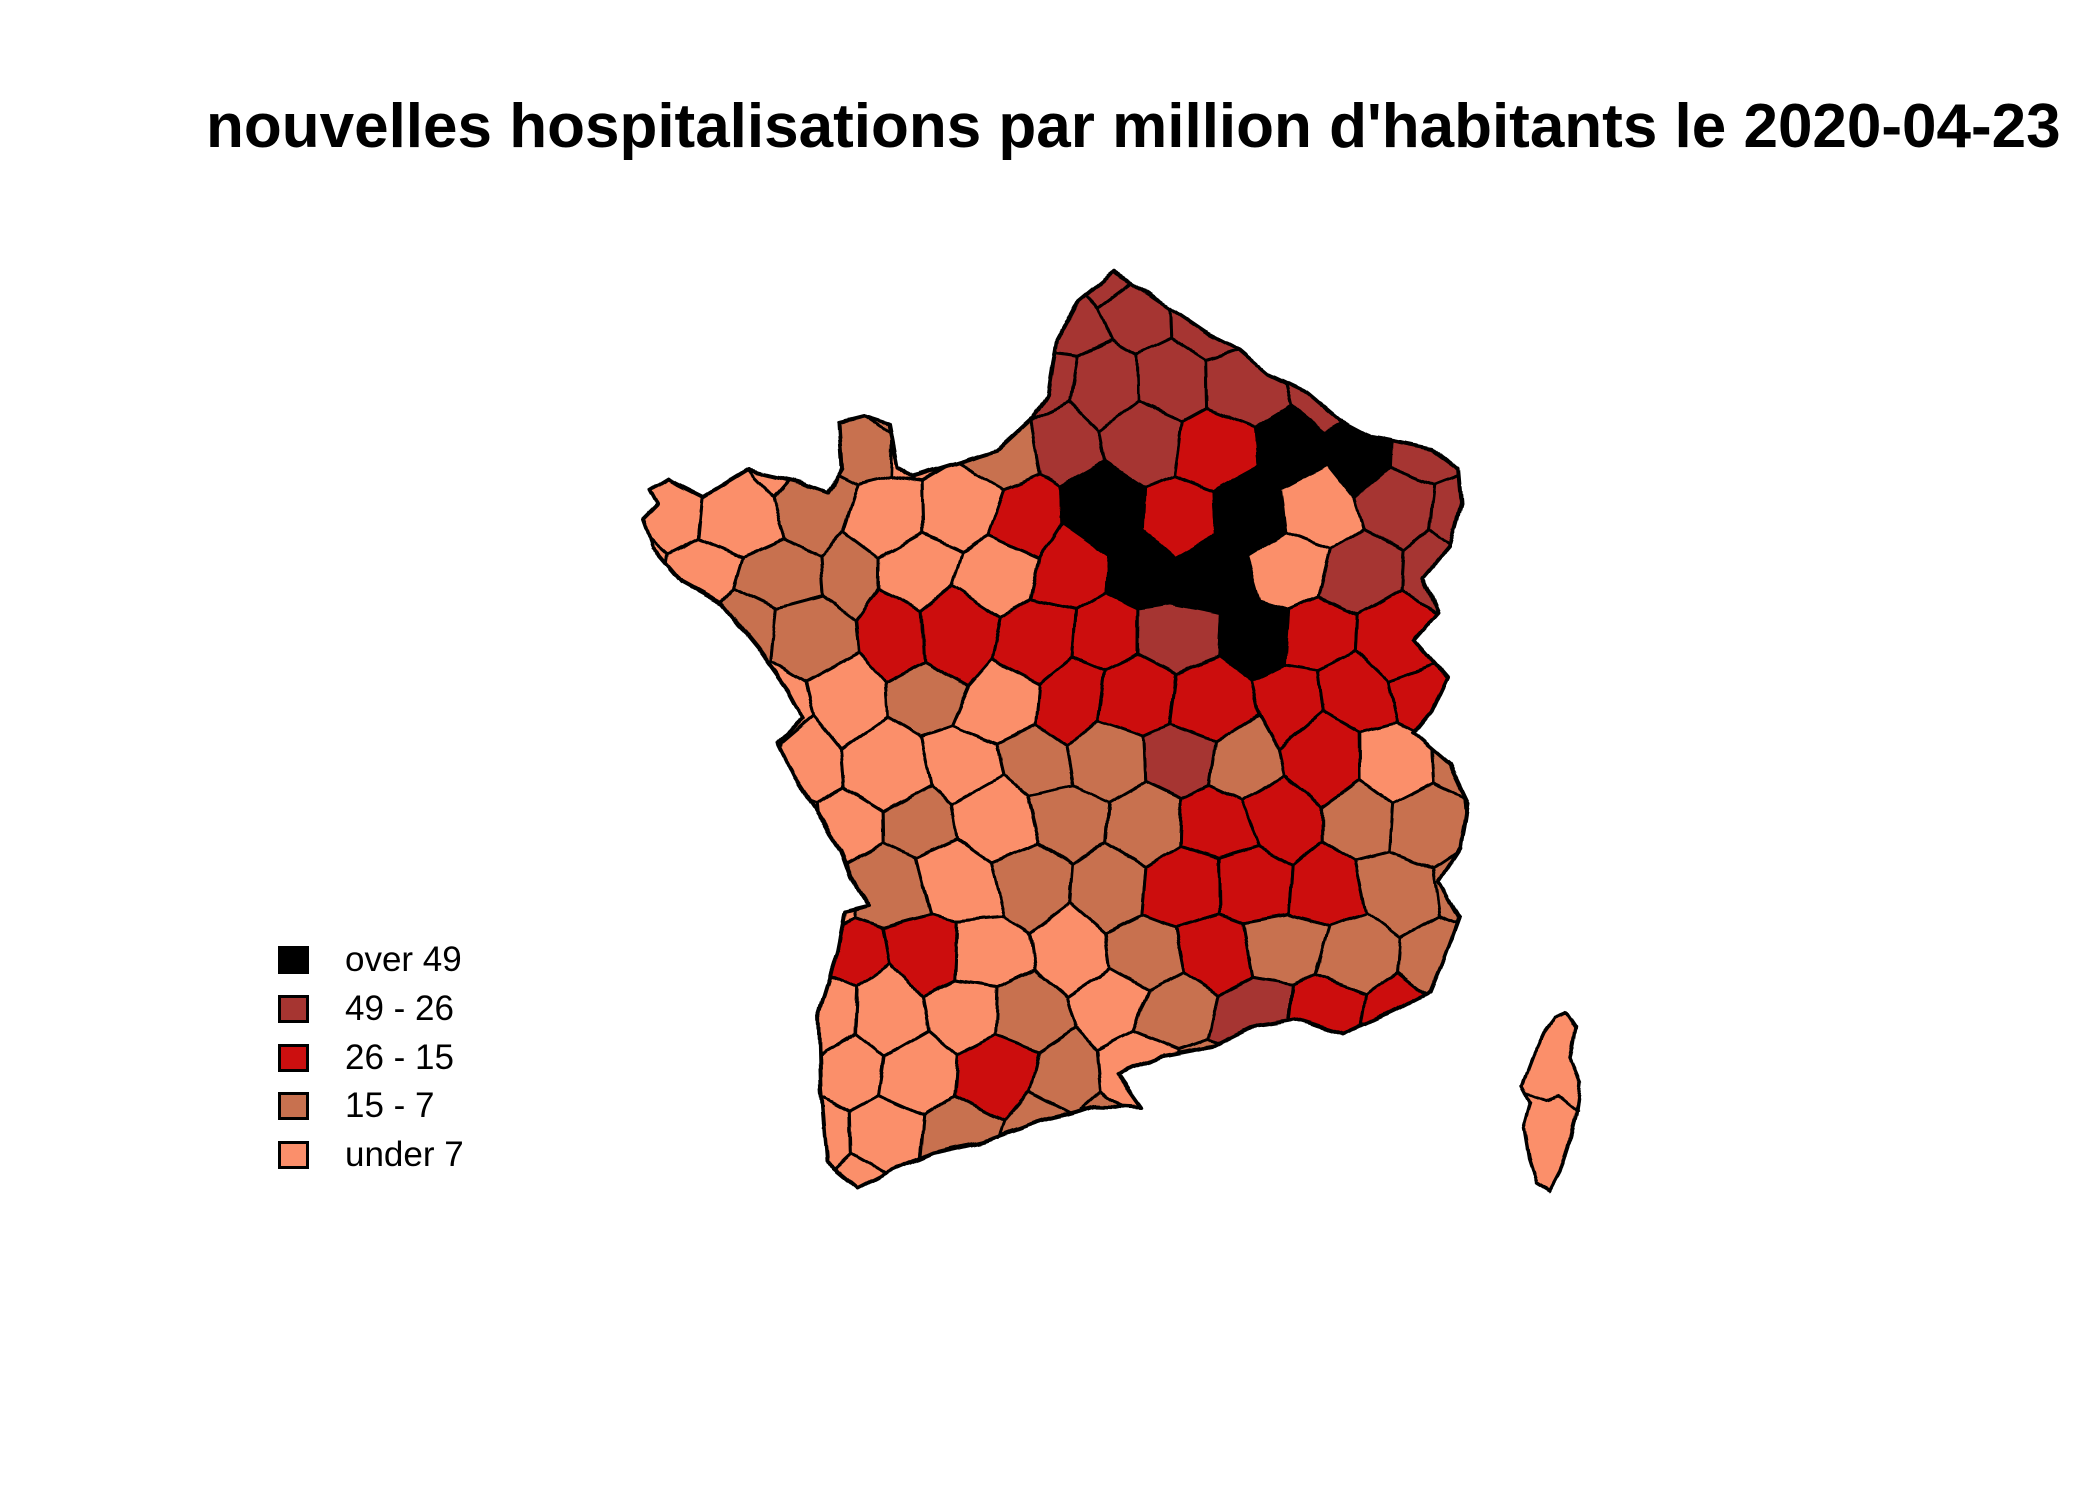 The height and width of the screenshot is (1500, 2100). I want to click on legend-label: over 49, so click(403, 960).